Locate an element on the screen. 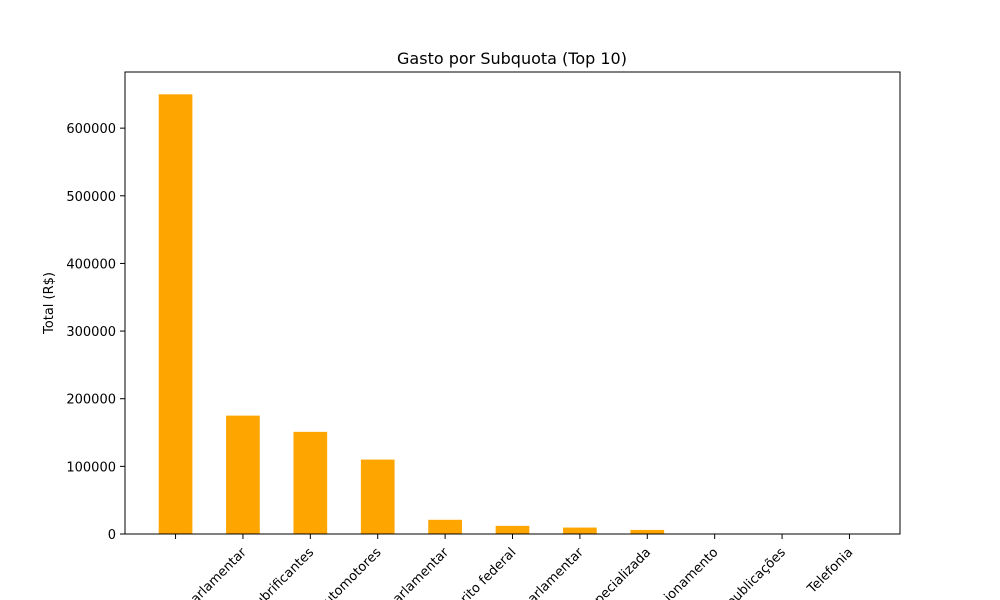 This screenshot has width=1000, height=600. x-tick-label-8: ionamento is located at coordinates (692, 572).